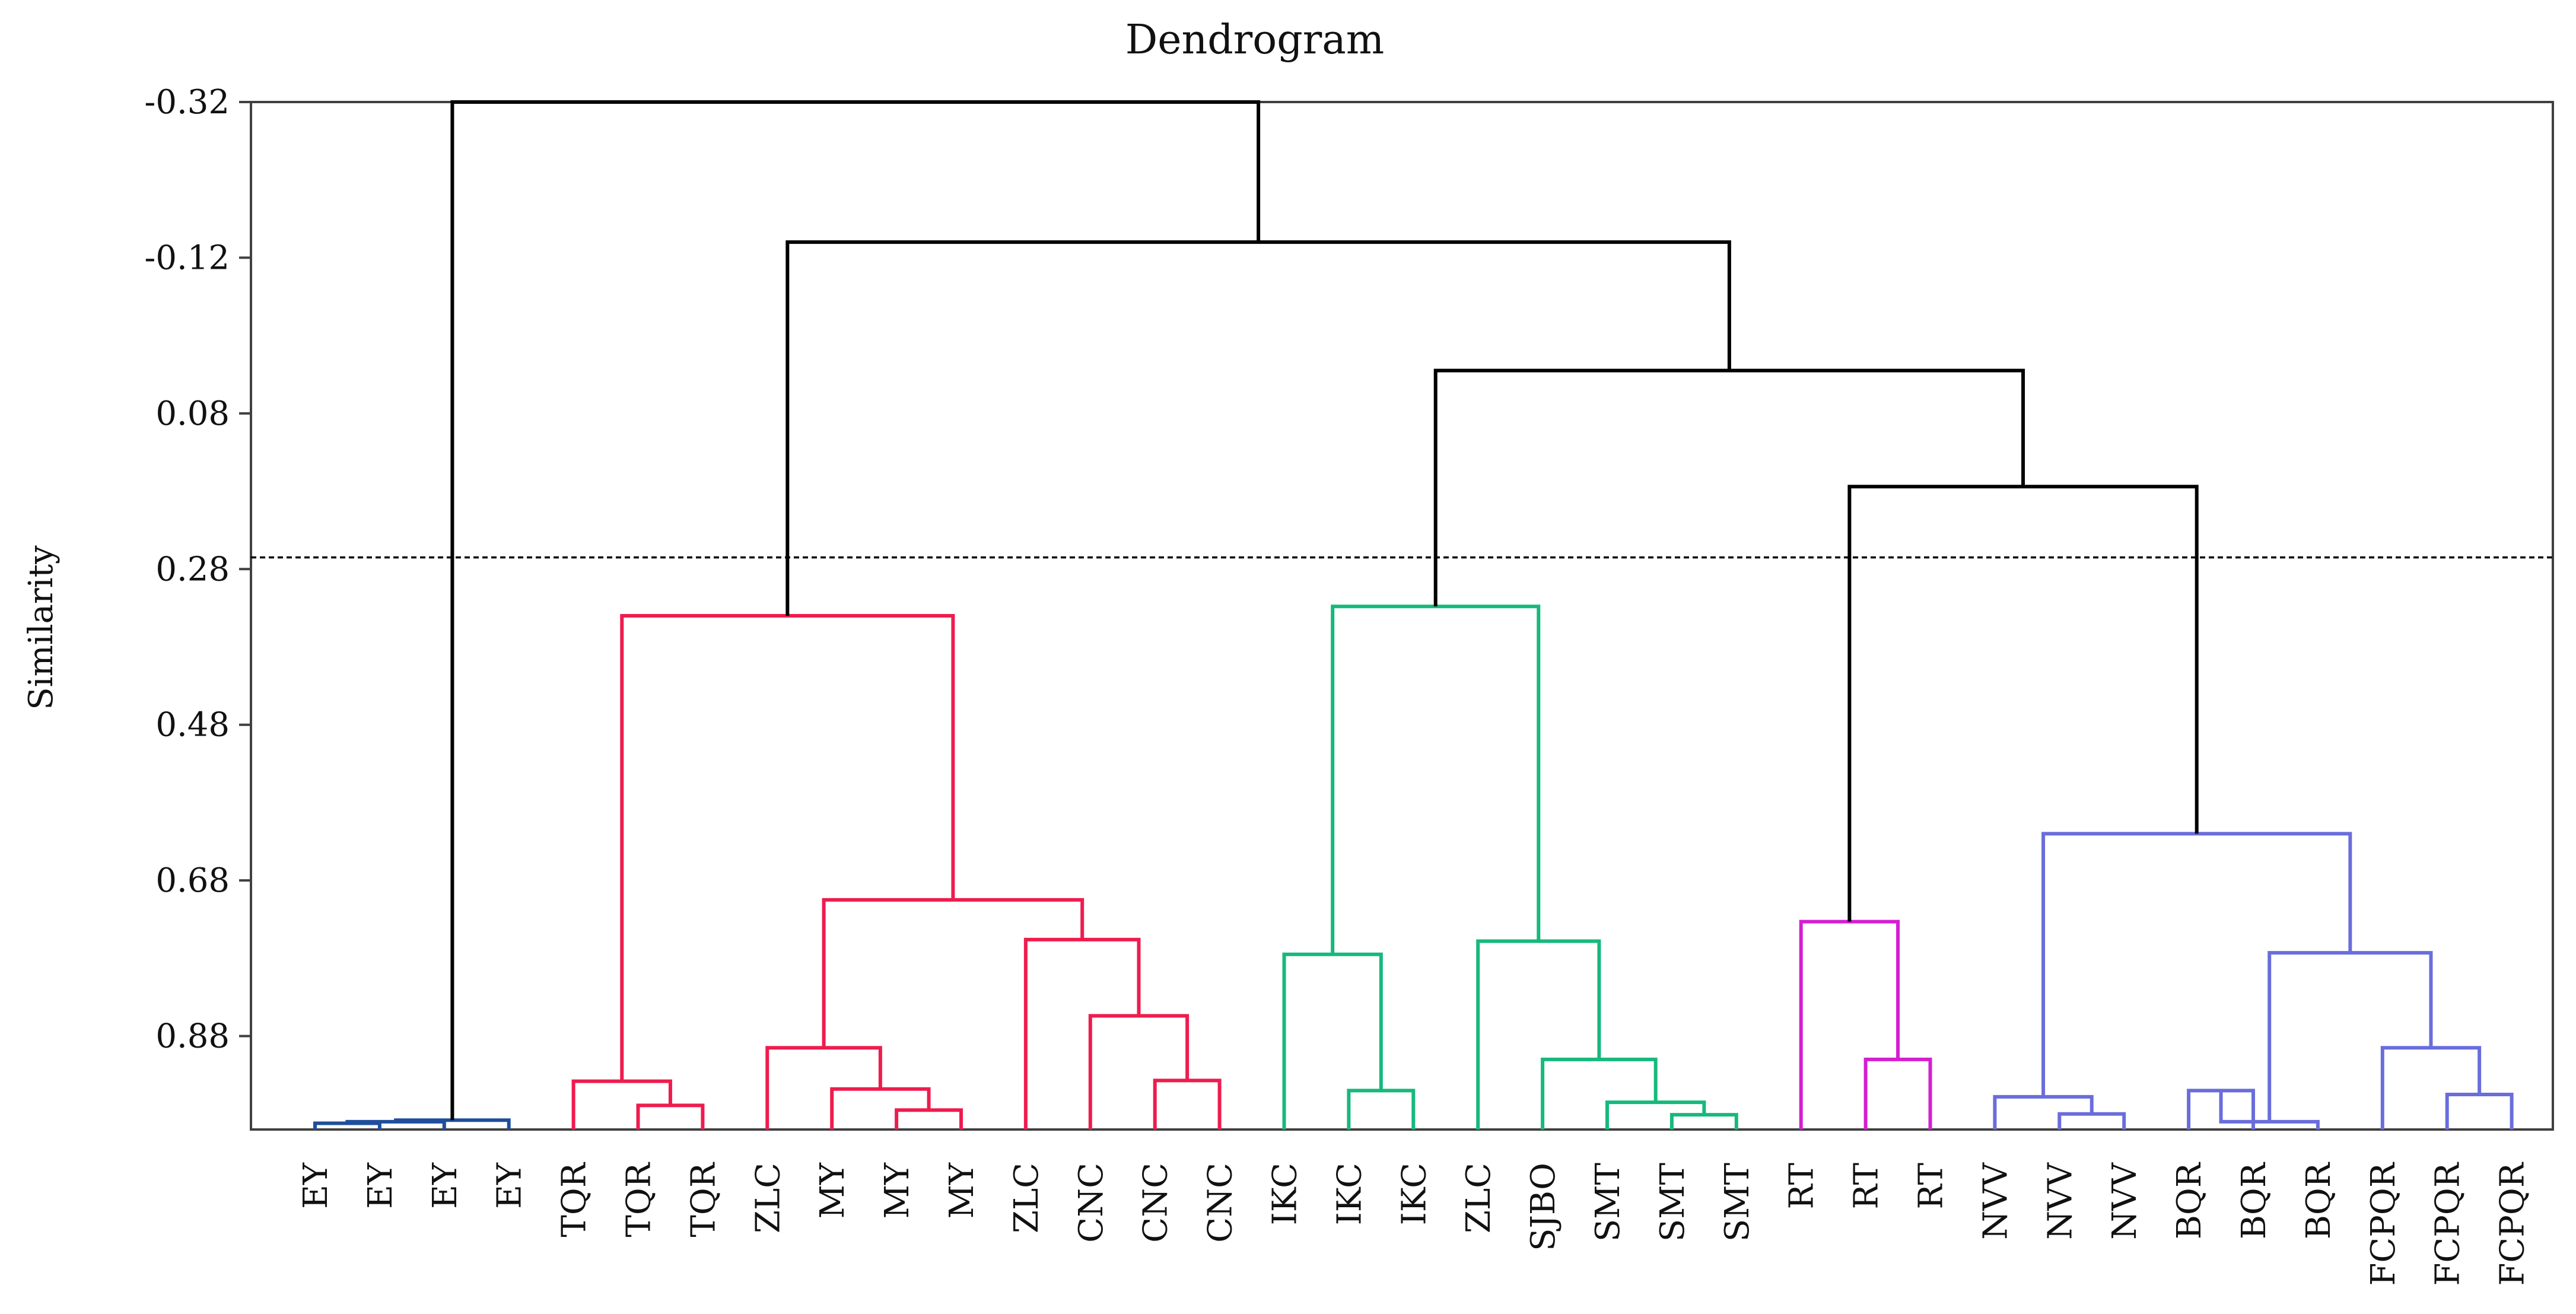 Image resolution: width=2576 pixels, height=1314 pixels. I want to click on merge-link-b4, so click(880, 1108).